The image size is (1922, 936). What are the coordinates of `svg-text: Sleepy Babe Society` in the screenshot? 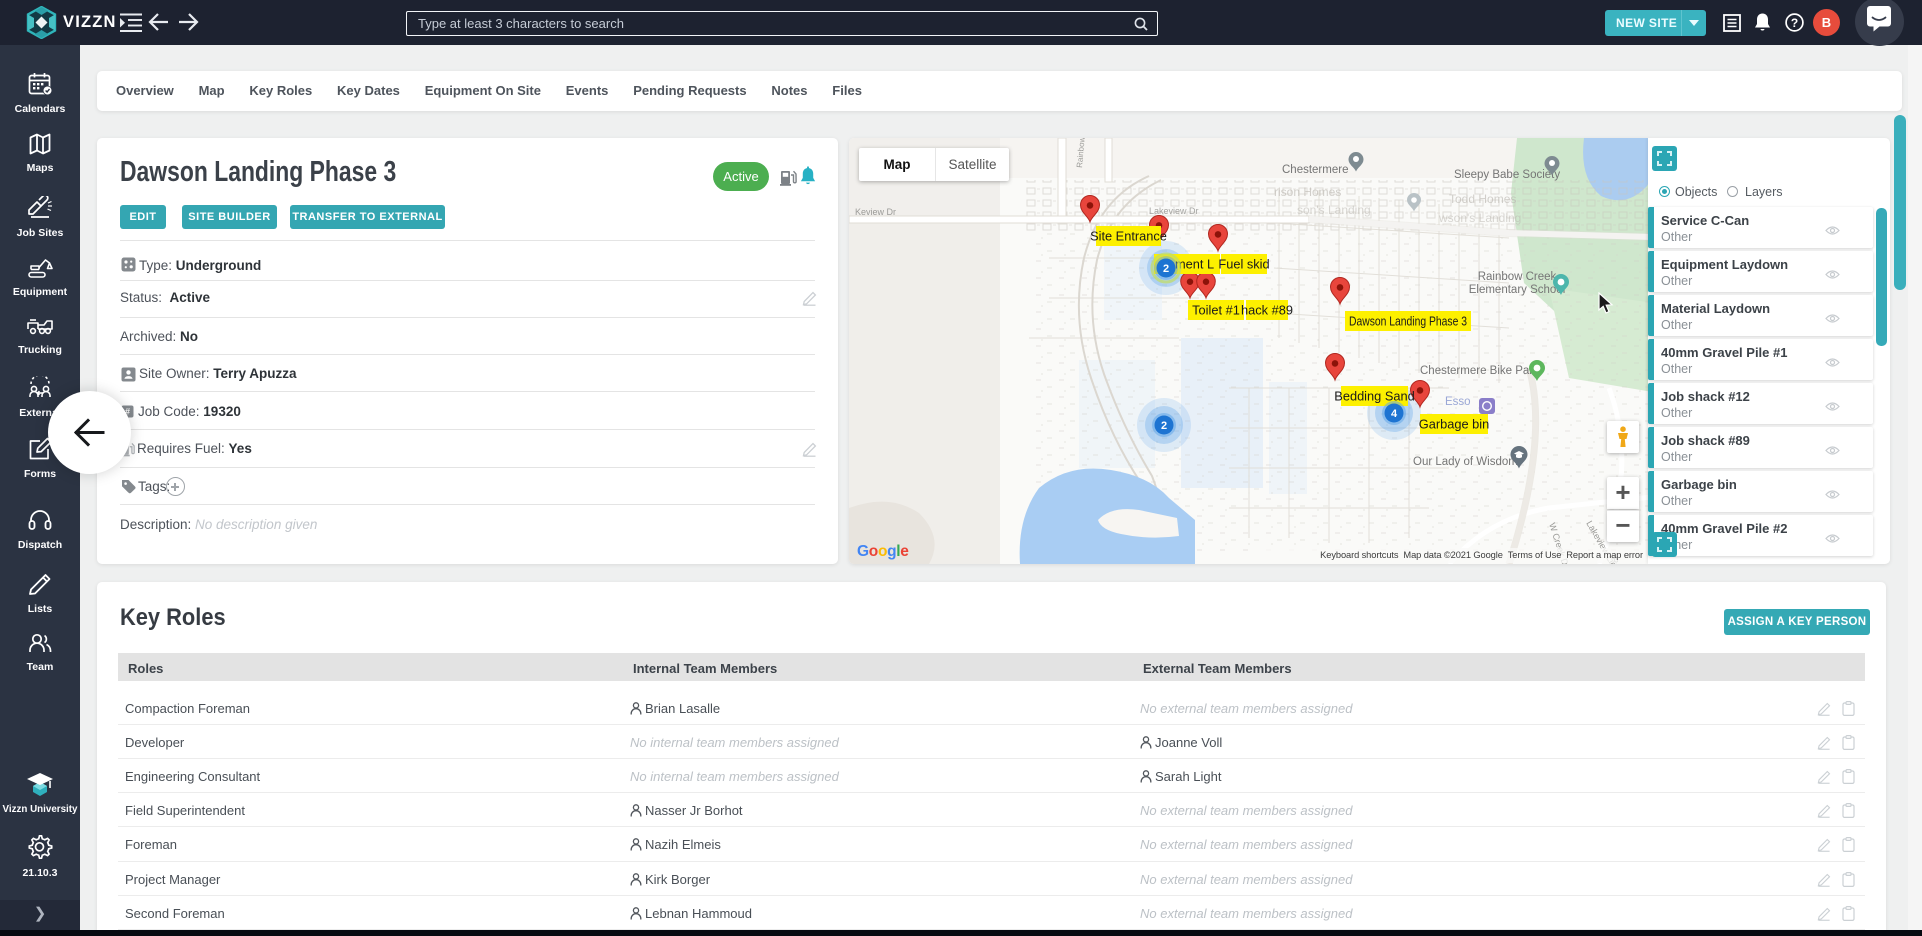 It's located at (1507, 175).